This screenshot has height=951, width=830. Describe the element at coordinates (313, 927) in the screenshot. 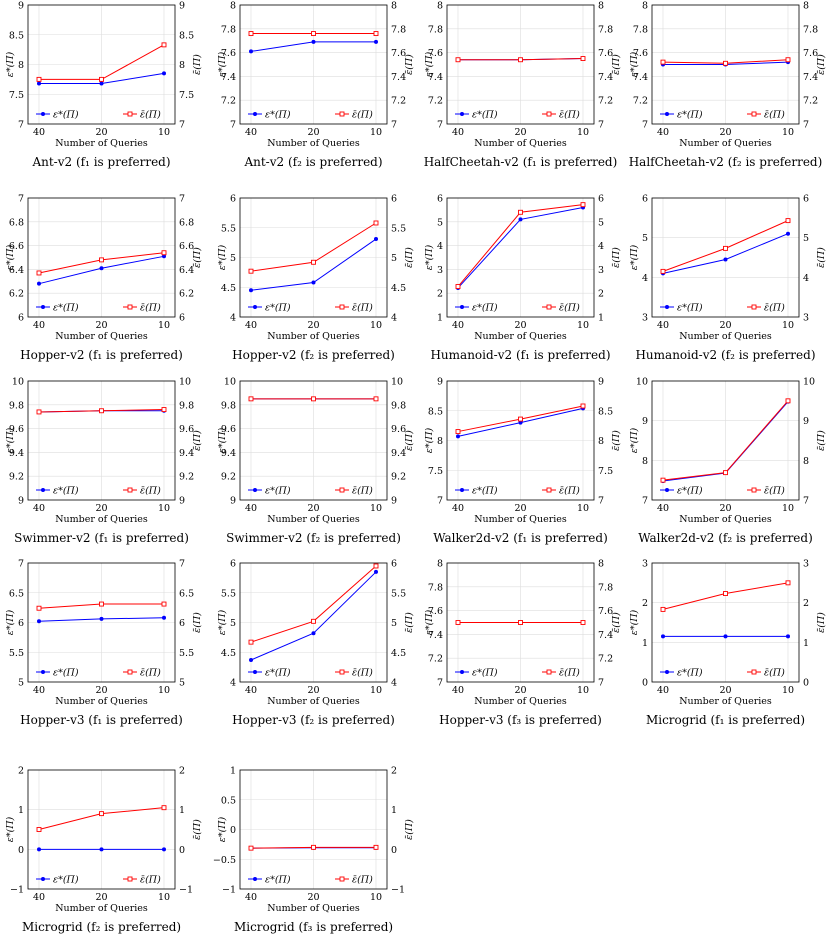

I see `panel-caption: Microgrid (f₃ is preferred)` at that location.